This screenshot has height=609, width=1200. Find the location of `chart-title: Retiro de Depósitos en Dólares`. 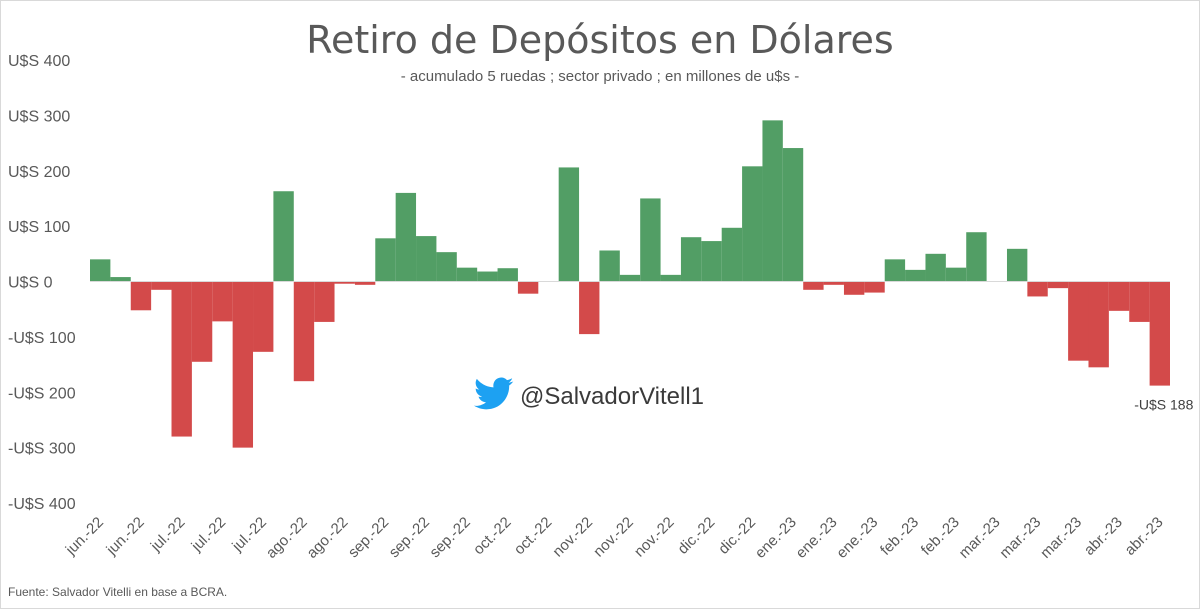

chart-title: Retiro de Depósitos en Dólares is located at coordinates (600, 40).